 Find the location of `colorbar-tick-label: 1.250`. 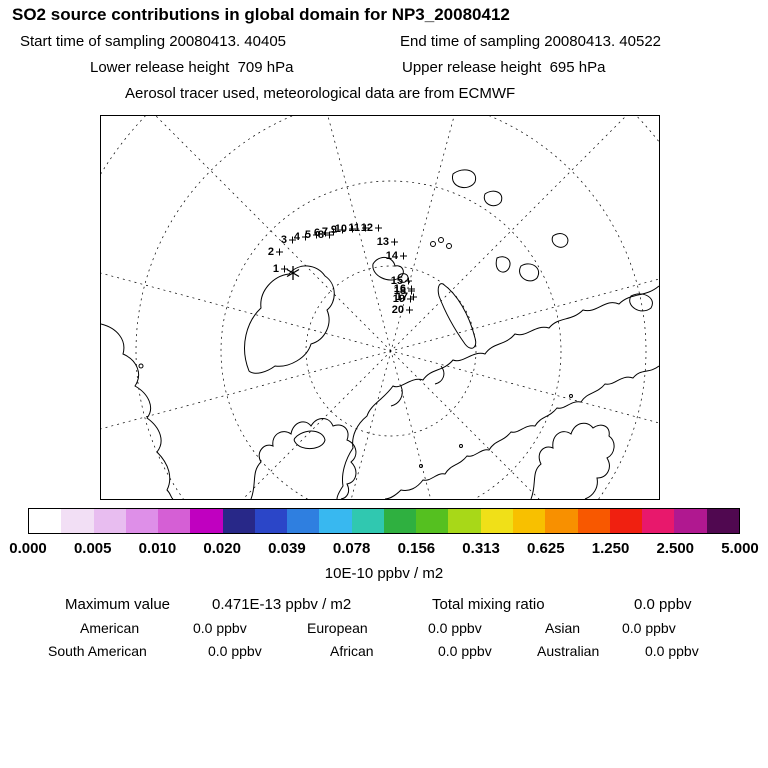

colorbar-tick-label: 1.250 is located at coordinates (610, 548).